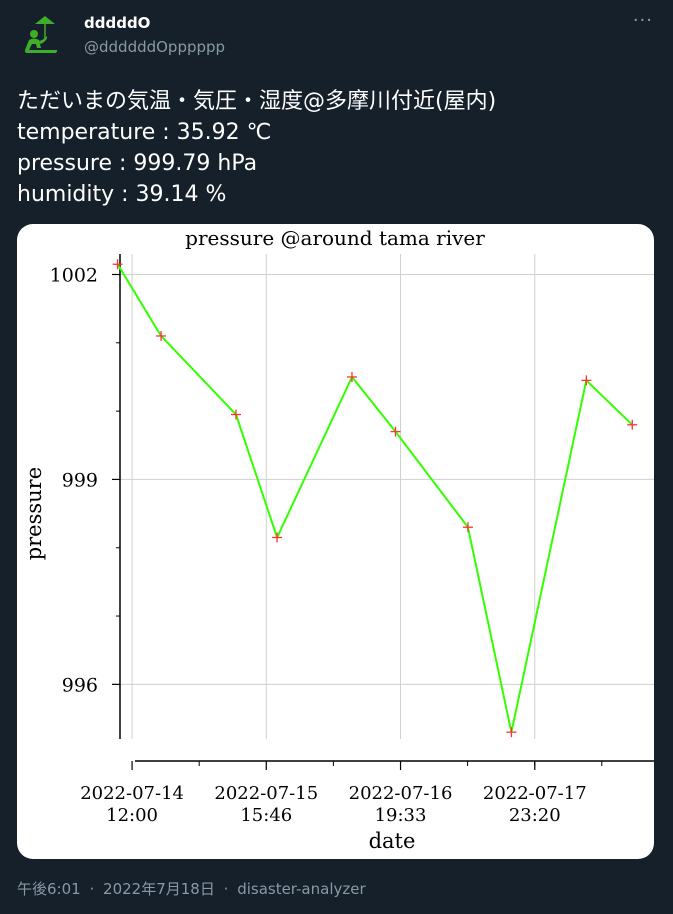  Describe the element at coordinates (335, 238) in the screenshot. I see `chart-title: pressure @around tama river` at that location.